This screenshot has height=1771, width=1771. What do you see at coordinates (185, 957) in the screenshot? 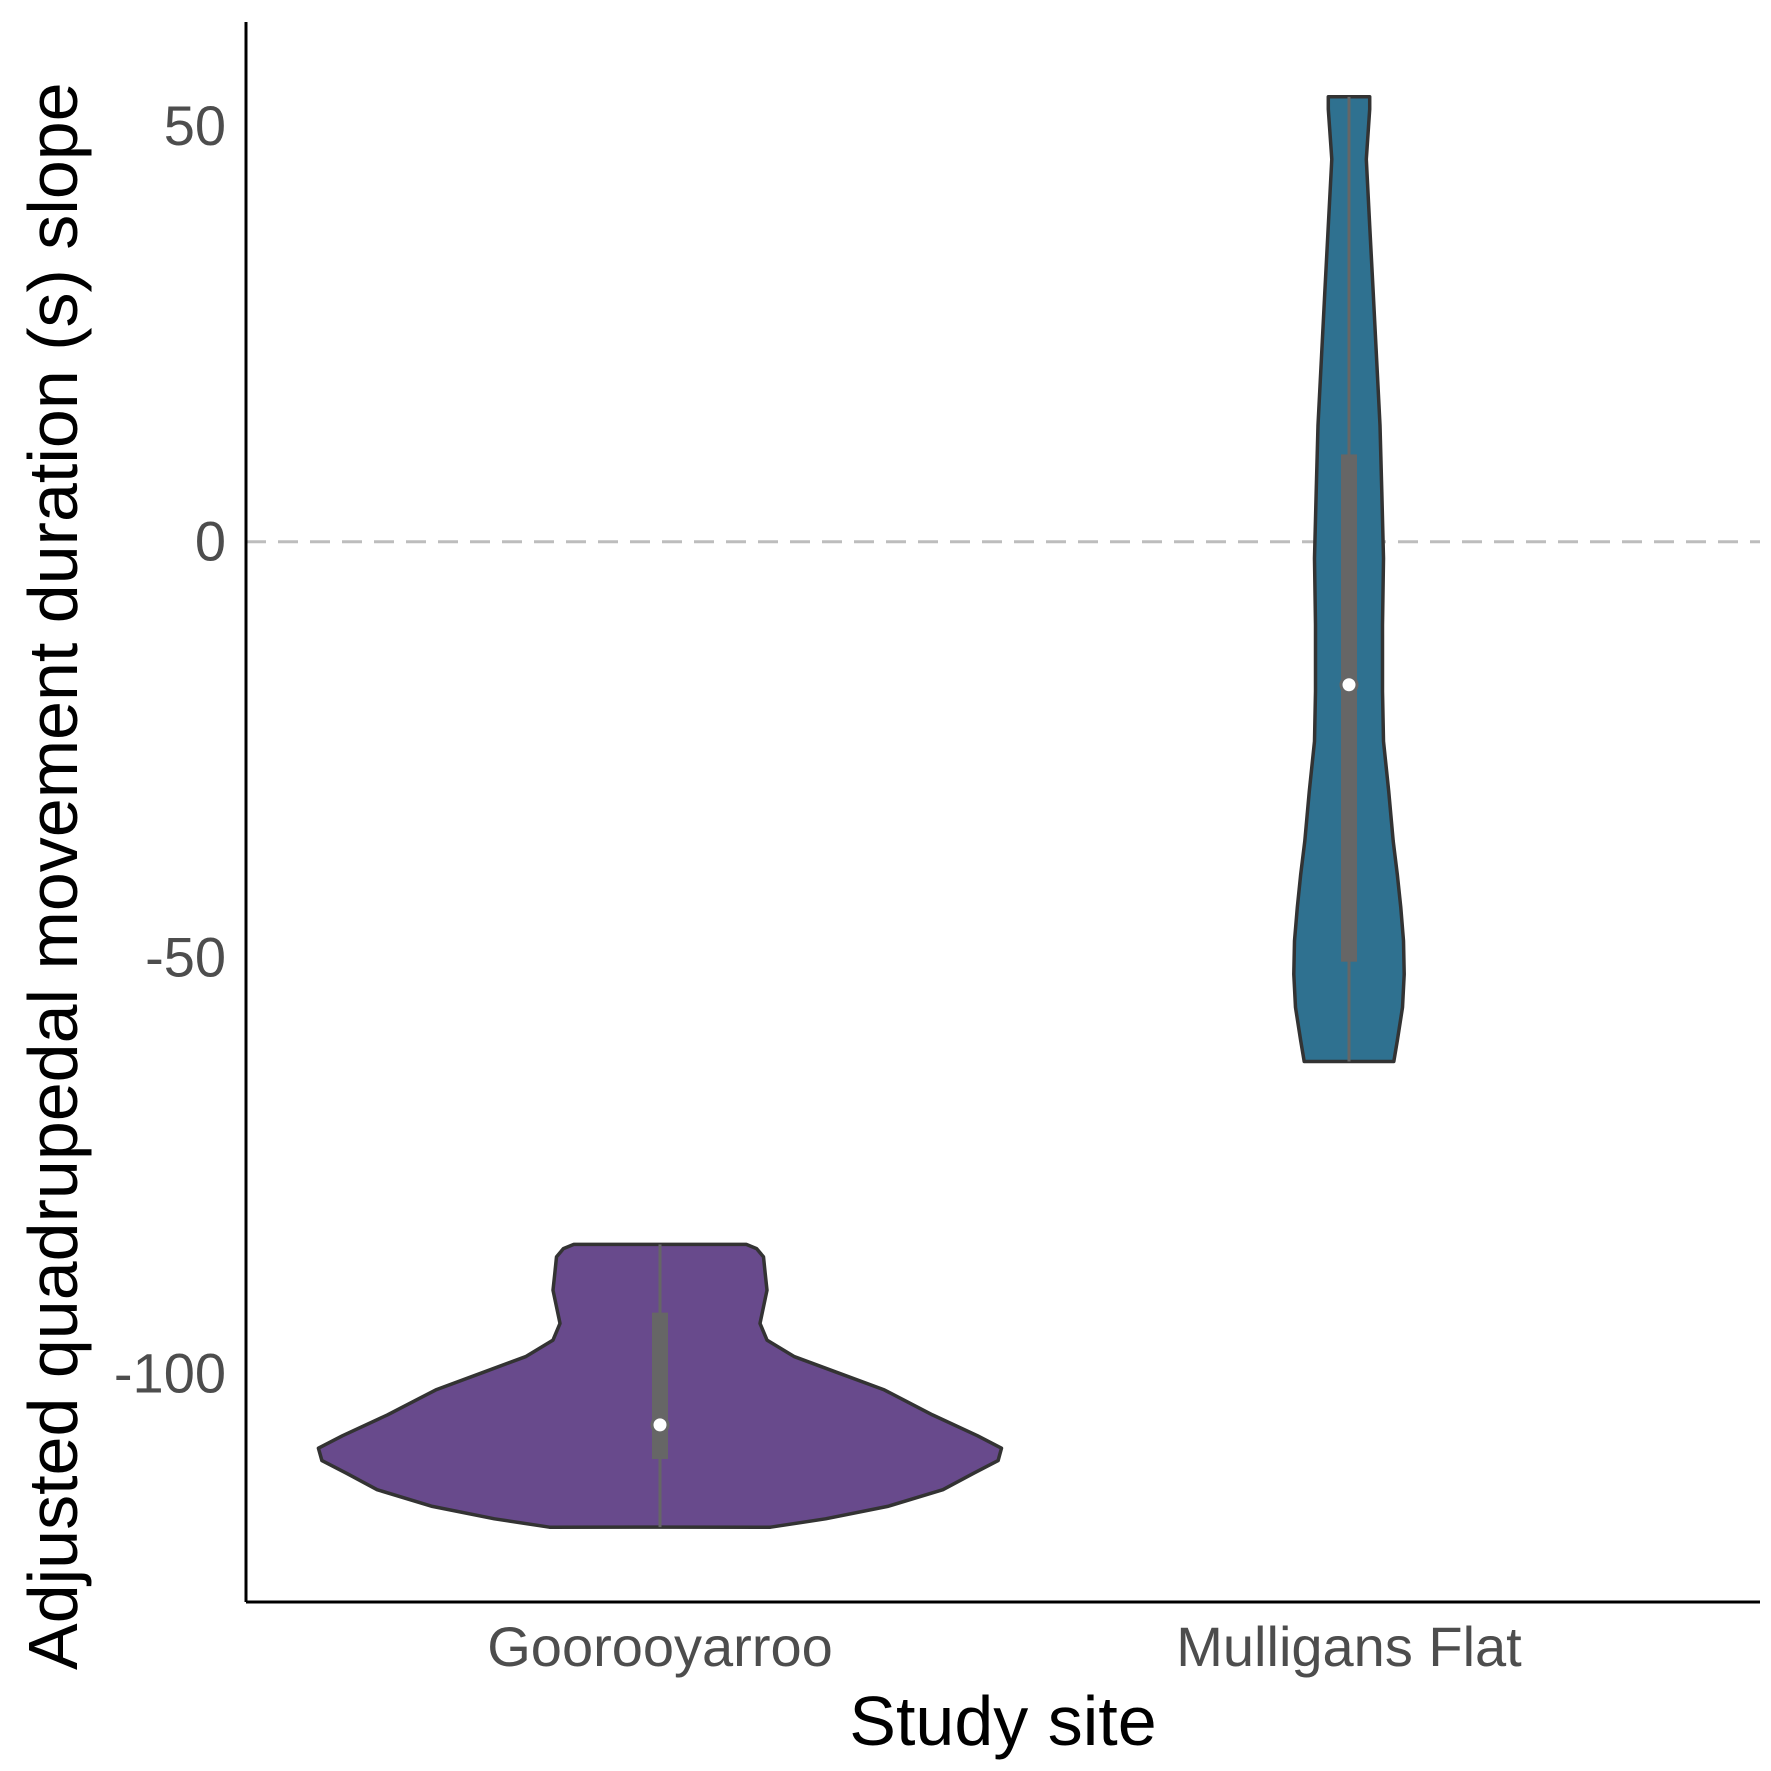
I see `y-tick-label: -50` at bounding box center [185, 957].